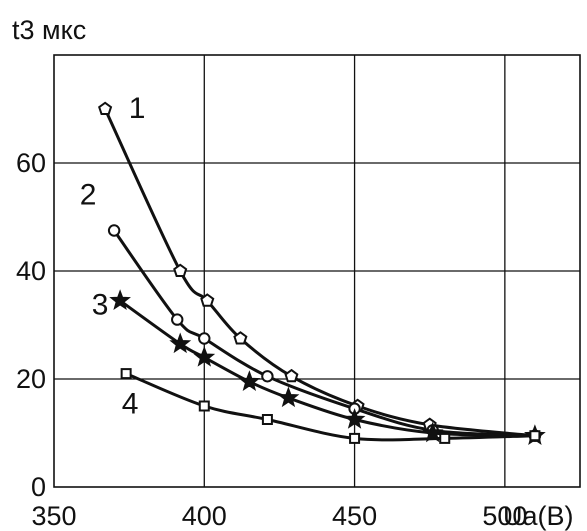 This screenshot has width=587, height=531. I want to click on x-tick-label-400: 400, so click(204, 516).